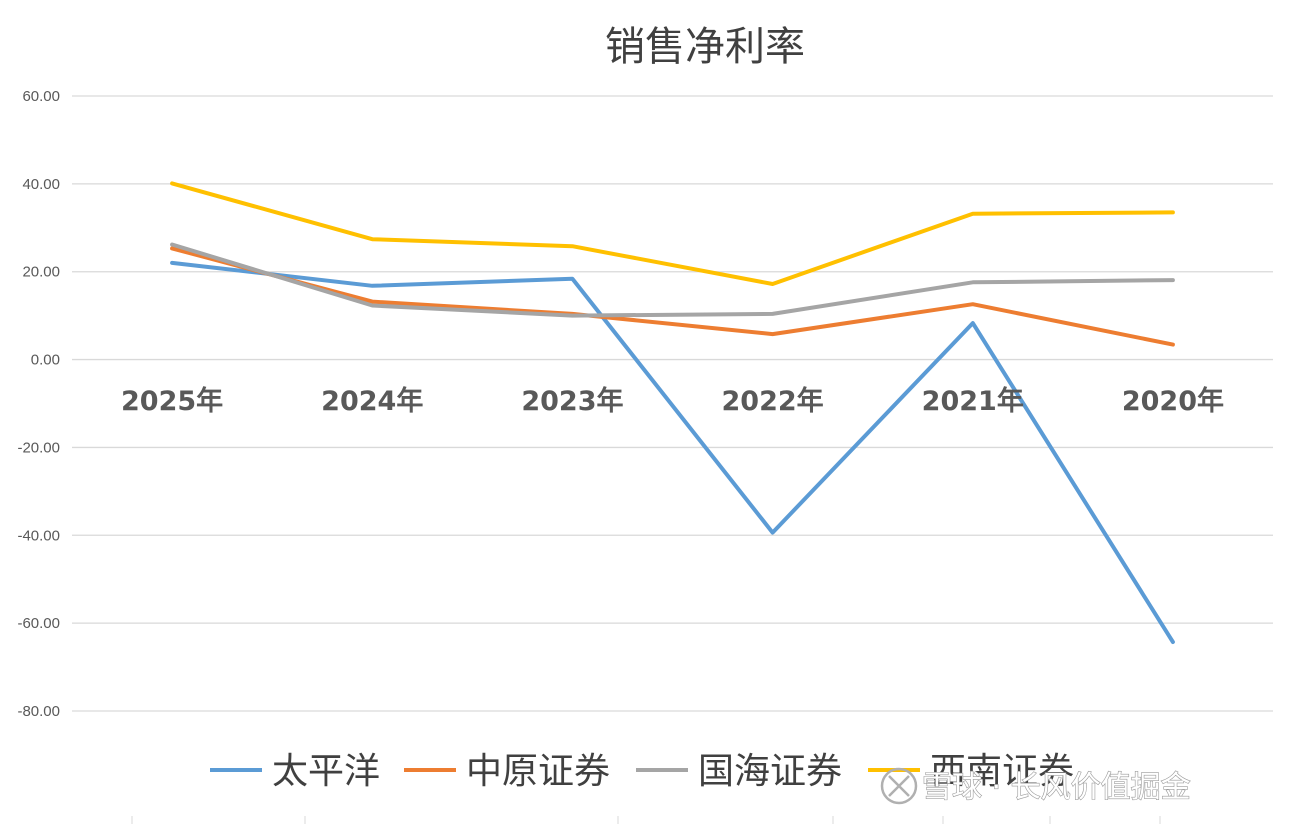 This screenshot has height=824, width=1295. Describe the element at coordinates (326, 771) in the screenshot. I see `legend-label: 太平洋` at that location.